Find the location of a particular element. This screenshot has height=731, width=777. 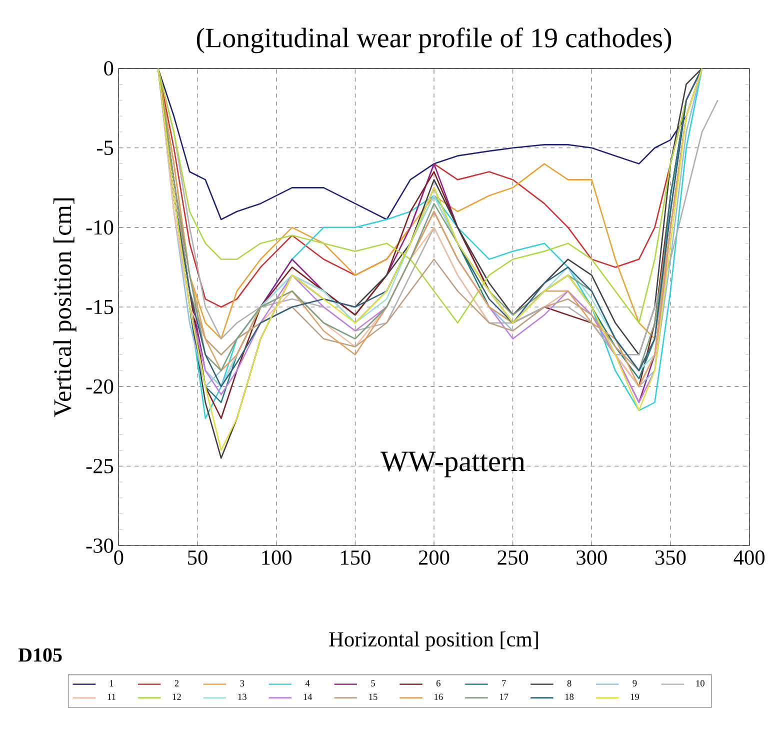

legend-label: 16 is located at coordinates (438, 697).